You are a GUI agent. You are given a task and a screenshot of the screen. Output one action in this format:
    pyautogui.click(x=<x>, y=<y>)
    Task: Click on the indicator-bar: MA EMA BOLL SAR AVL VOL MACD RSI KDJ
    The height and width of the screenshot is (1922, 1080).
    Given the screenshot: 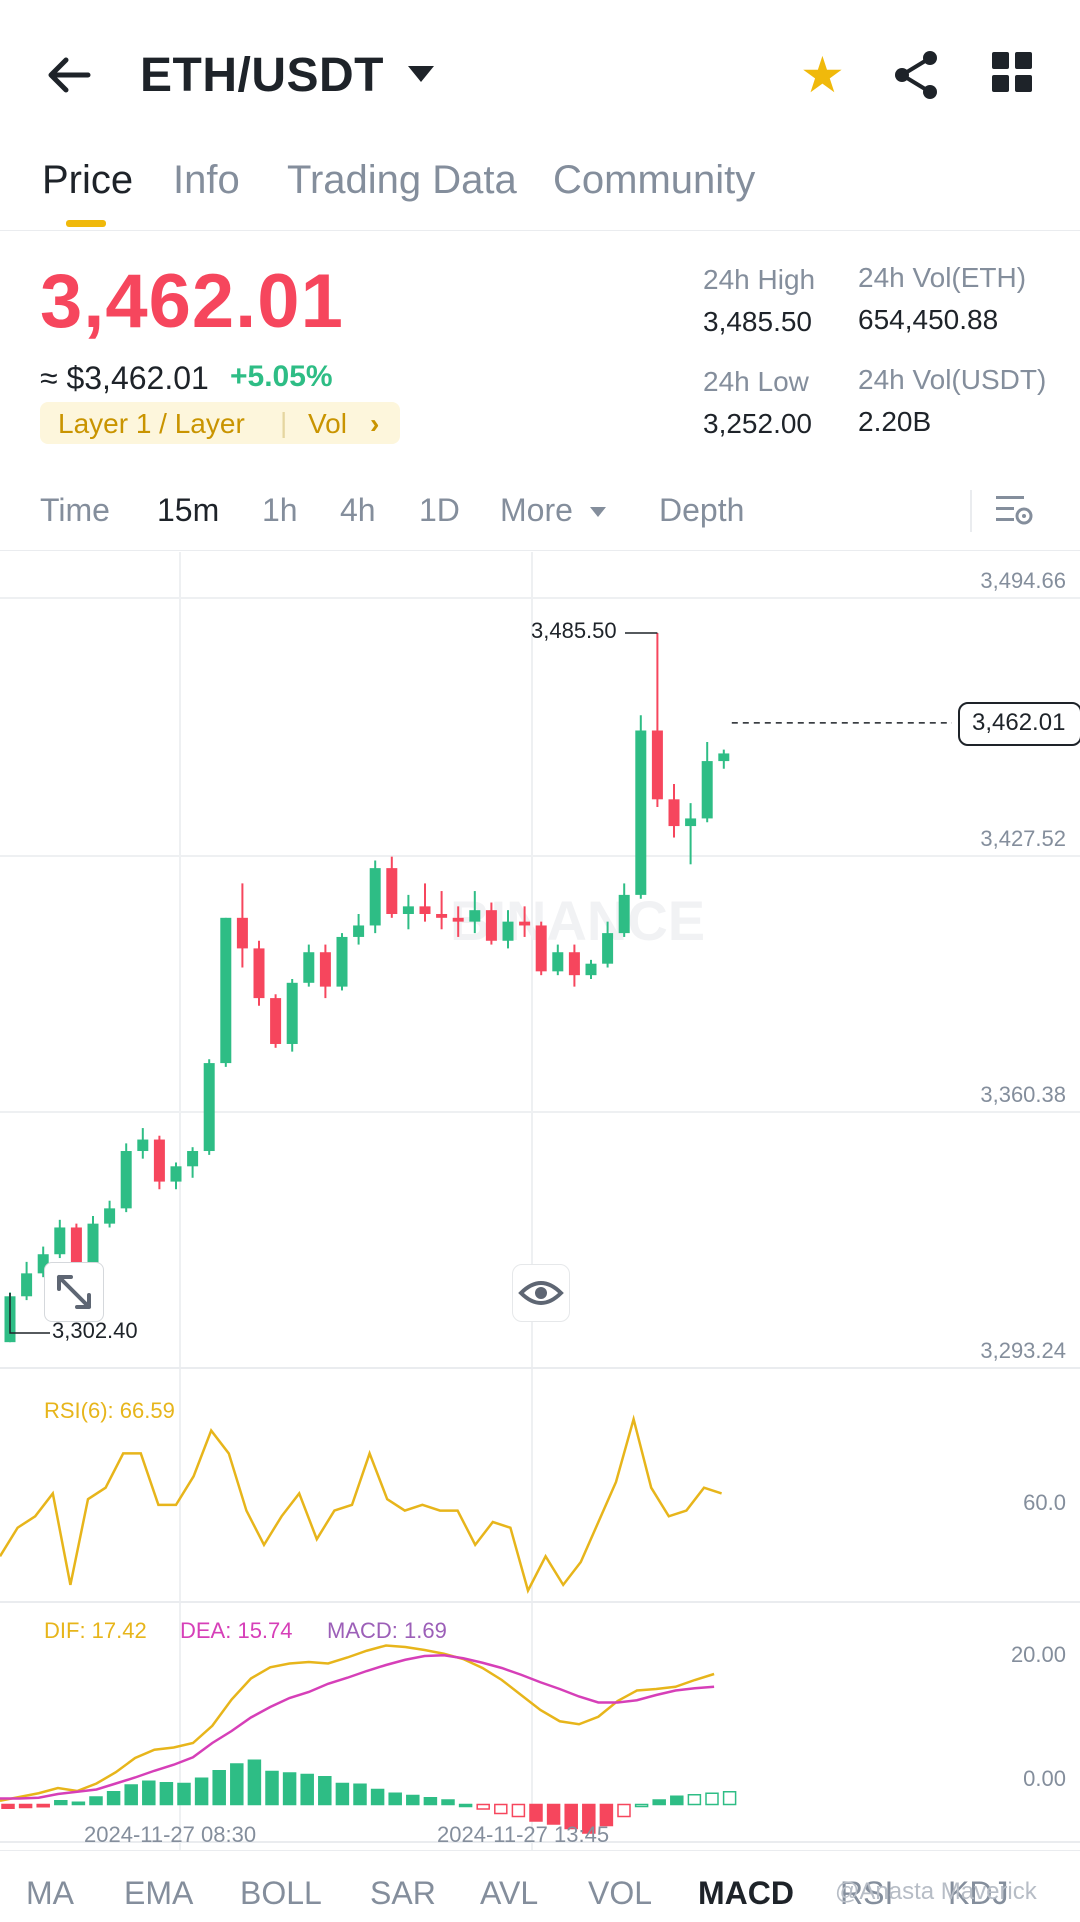 What is the action you would take?
    pyautogui.click(x=540, y=1886)
    